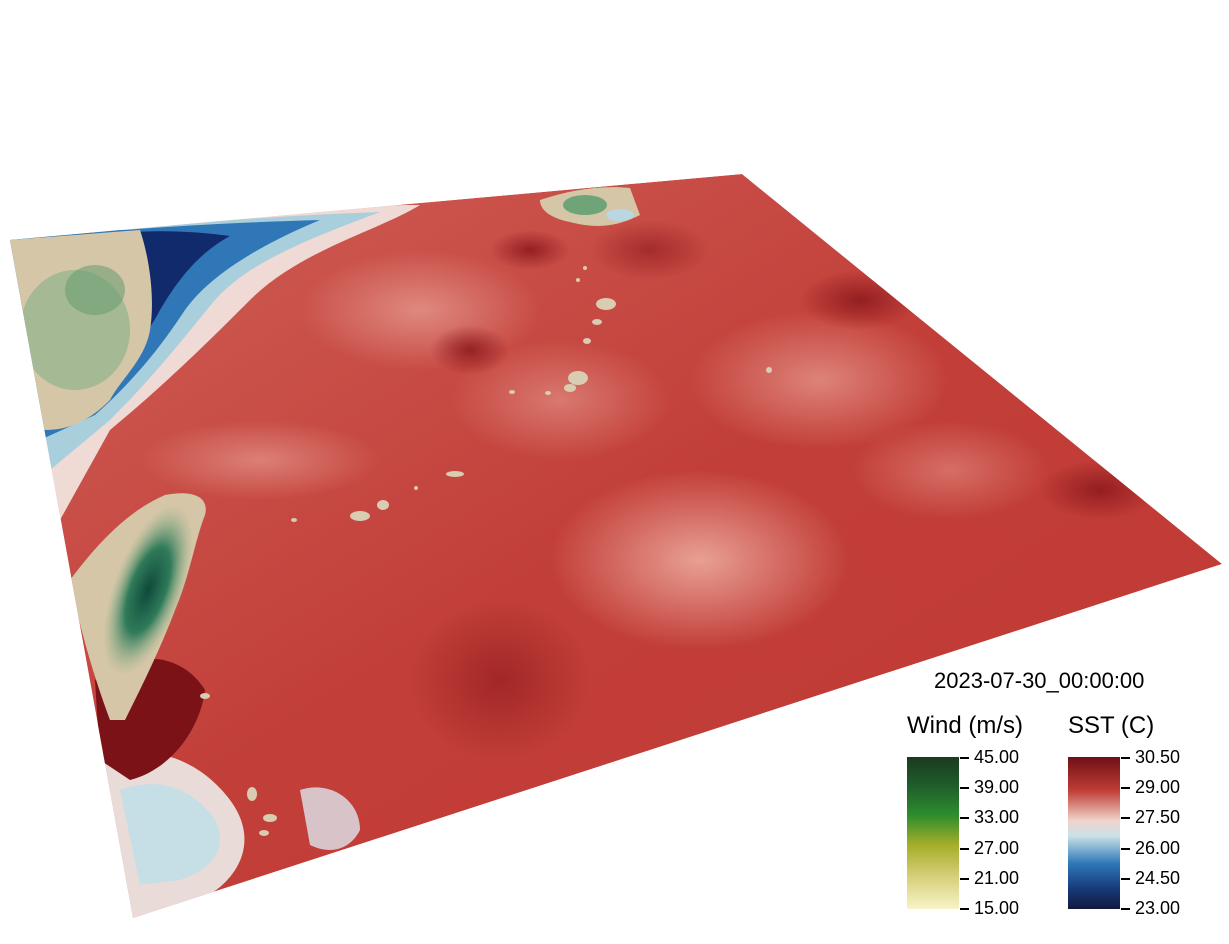 The height and width of the screenshot is (944, 1229). Describe the element at coordinates (1150, 878) in the screenshot. I see `sst-tick: 24.50` at that location.